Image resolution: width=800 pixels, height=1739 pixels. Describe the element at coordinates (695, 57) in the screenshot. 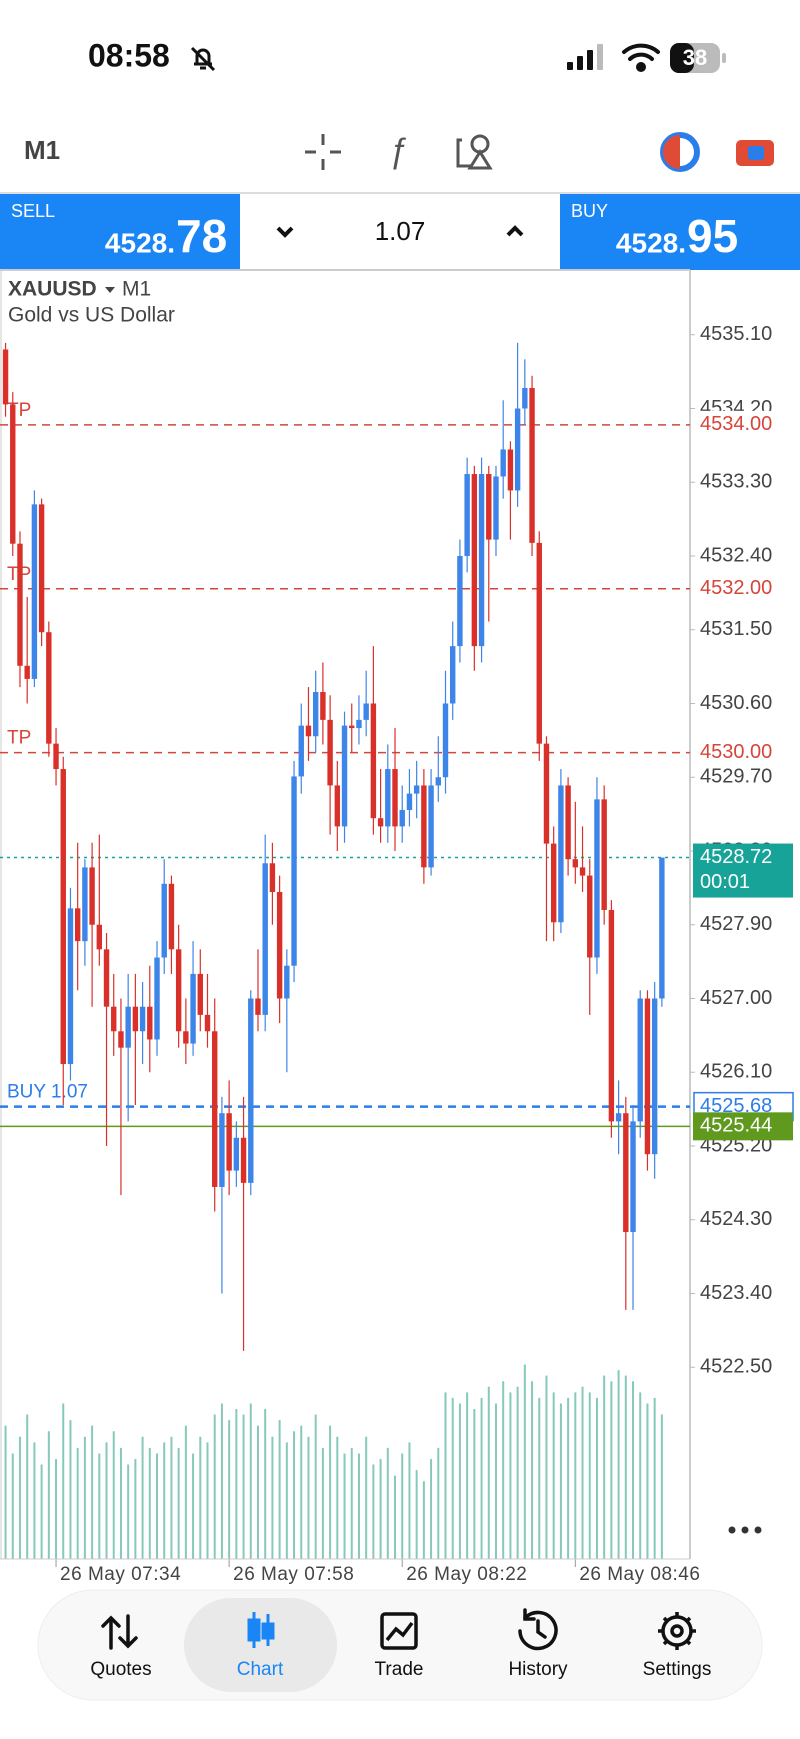

I see `battery-level: 38` at that location.